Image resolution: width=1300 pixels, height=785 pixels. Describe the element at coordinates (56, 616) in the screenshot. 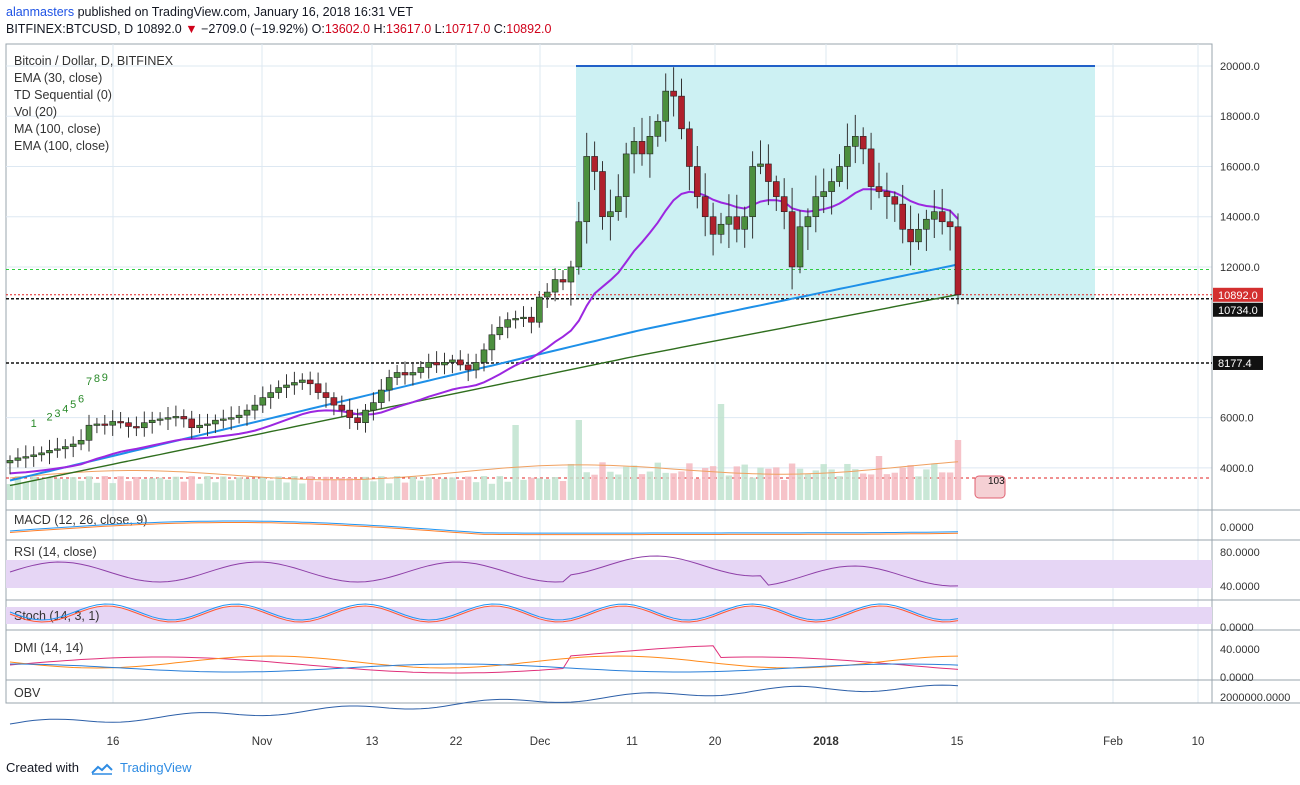

I see `pane-label-stoch: Stoch (14, 3, 1)` at that location.